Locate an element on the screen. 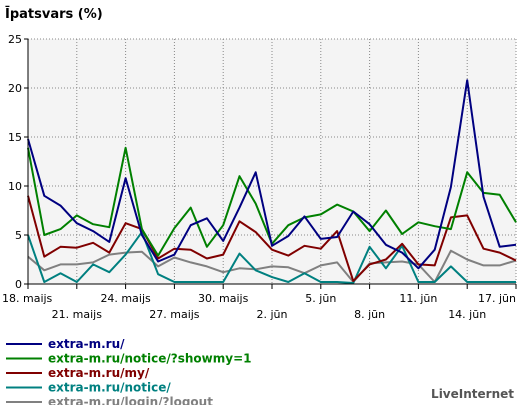  y-tick-label: 0 is located at coordinates (18, 284).